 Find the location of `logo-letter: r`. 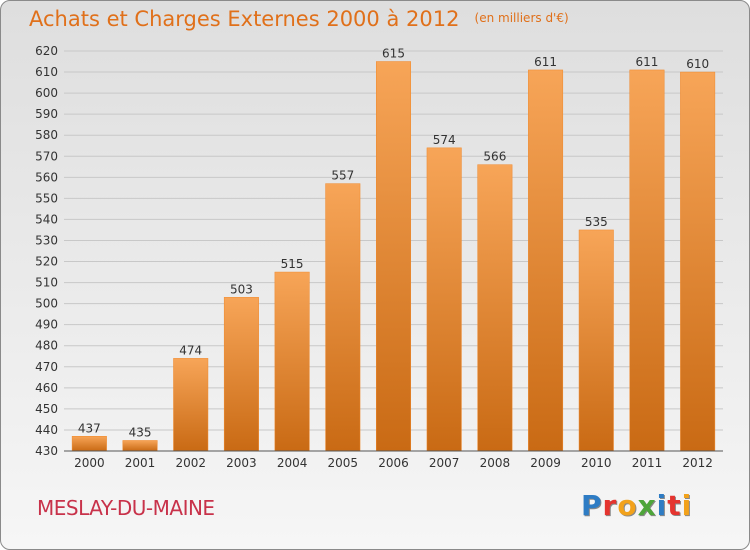

logo-letter: r is located at coordinates (610, 505).